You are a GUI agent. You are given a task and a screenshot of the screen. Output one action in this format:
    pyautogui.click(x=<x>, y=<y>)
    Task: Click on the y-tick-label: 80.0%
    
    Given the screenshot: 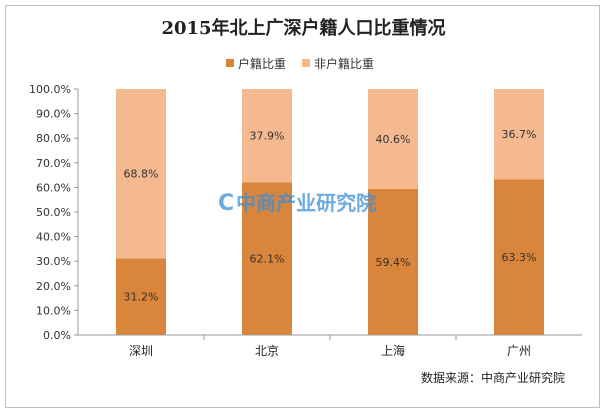 What is the action you would take?
    pyautogui.click(x=53, y=138)
    